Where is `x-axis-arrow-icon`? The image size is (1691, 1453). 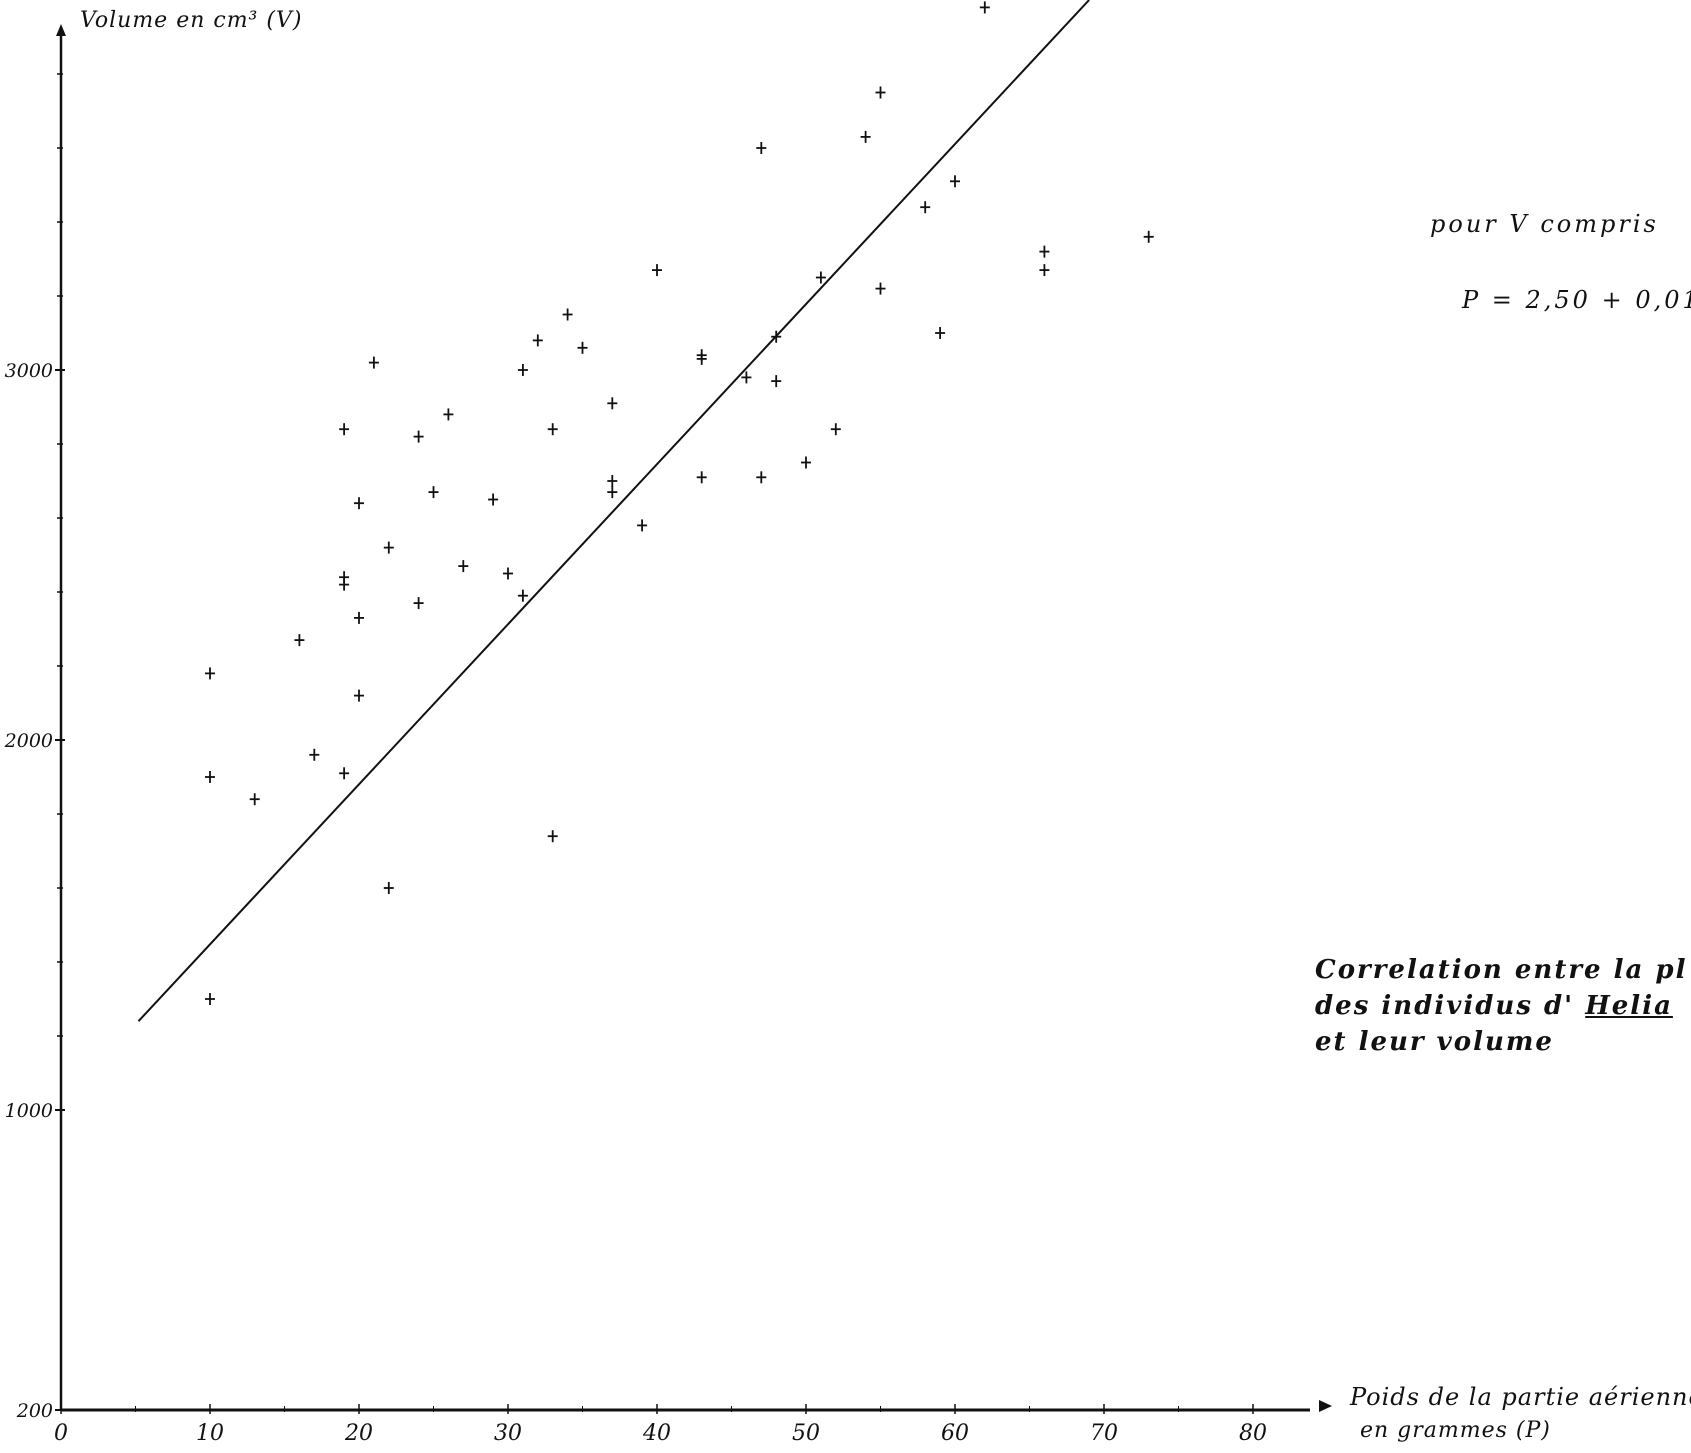
x-axis-arrow-icon is located at coordinates (1325, 1406).